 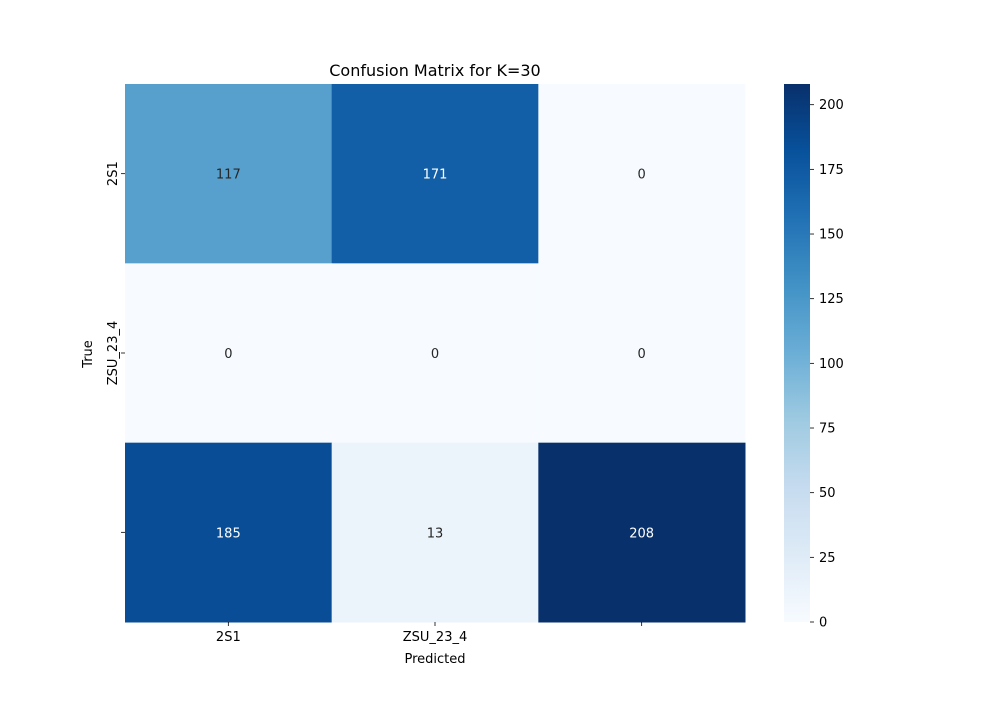 I want to click on colorbar-ticks: 0 25 50 75 100 125 150 175 200, so click(x=827, y=364).